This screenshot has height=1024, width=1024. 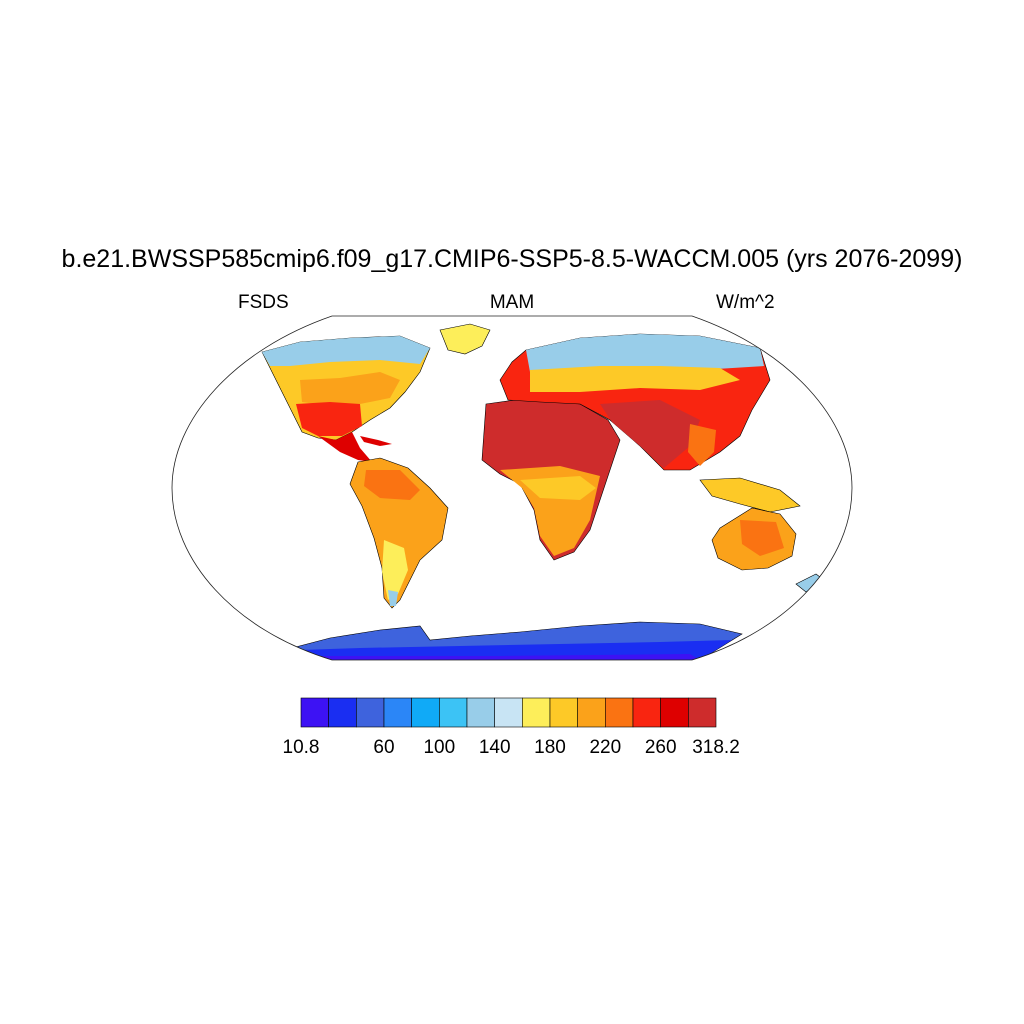 I want to click on season-label: MAM, so click(x=512, y=302).